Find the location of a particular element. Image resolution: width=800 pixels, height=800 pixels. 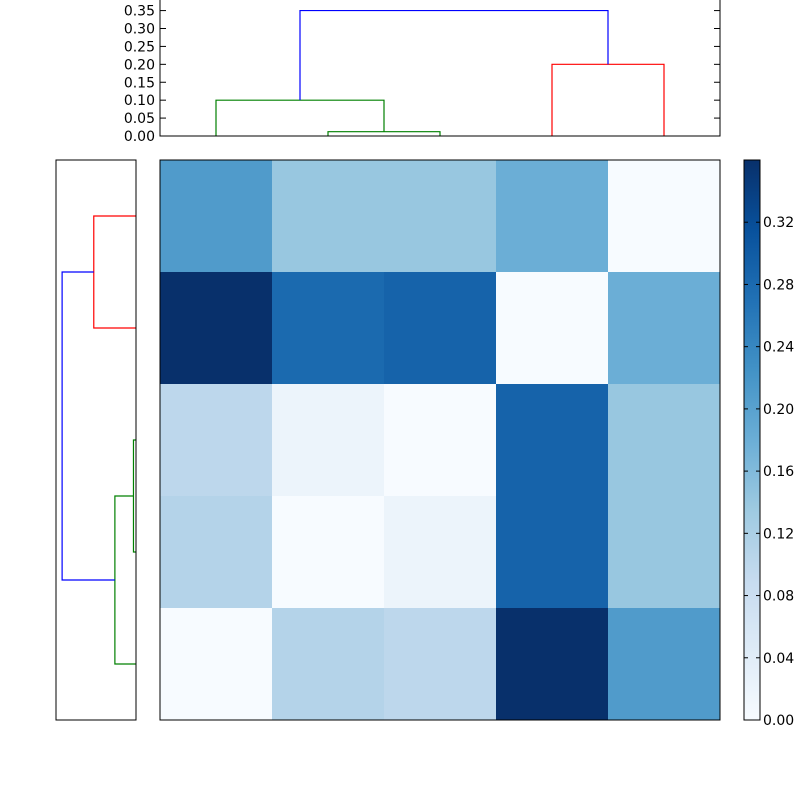

colorbar-tick-label: 0.08 is located at coordinates (778, 597).